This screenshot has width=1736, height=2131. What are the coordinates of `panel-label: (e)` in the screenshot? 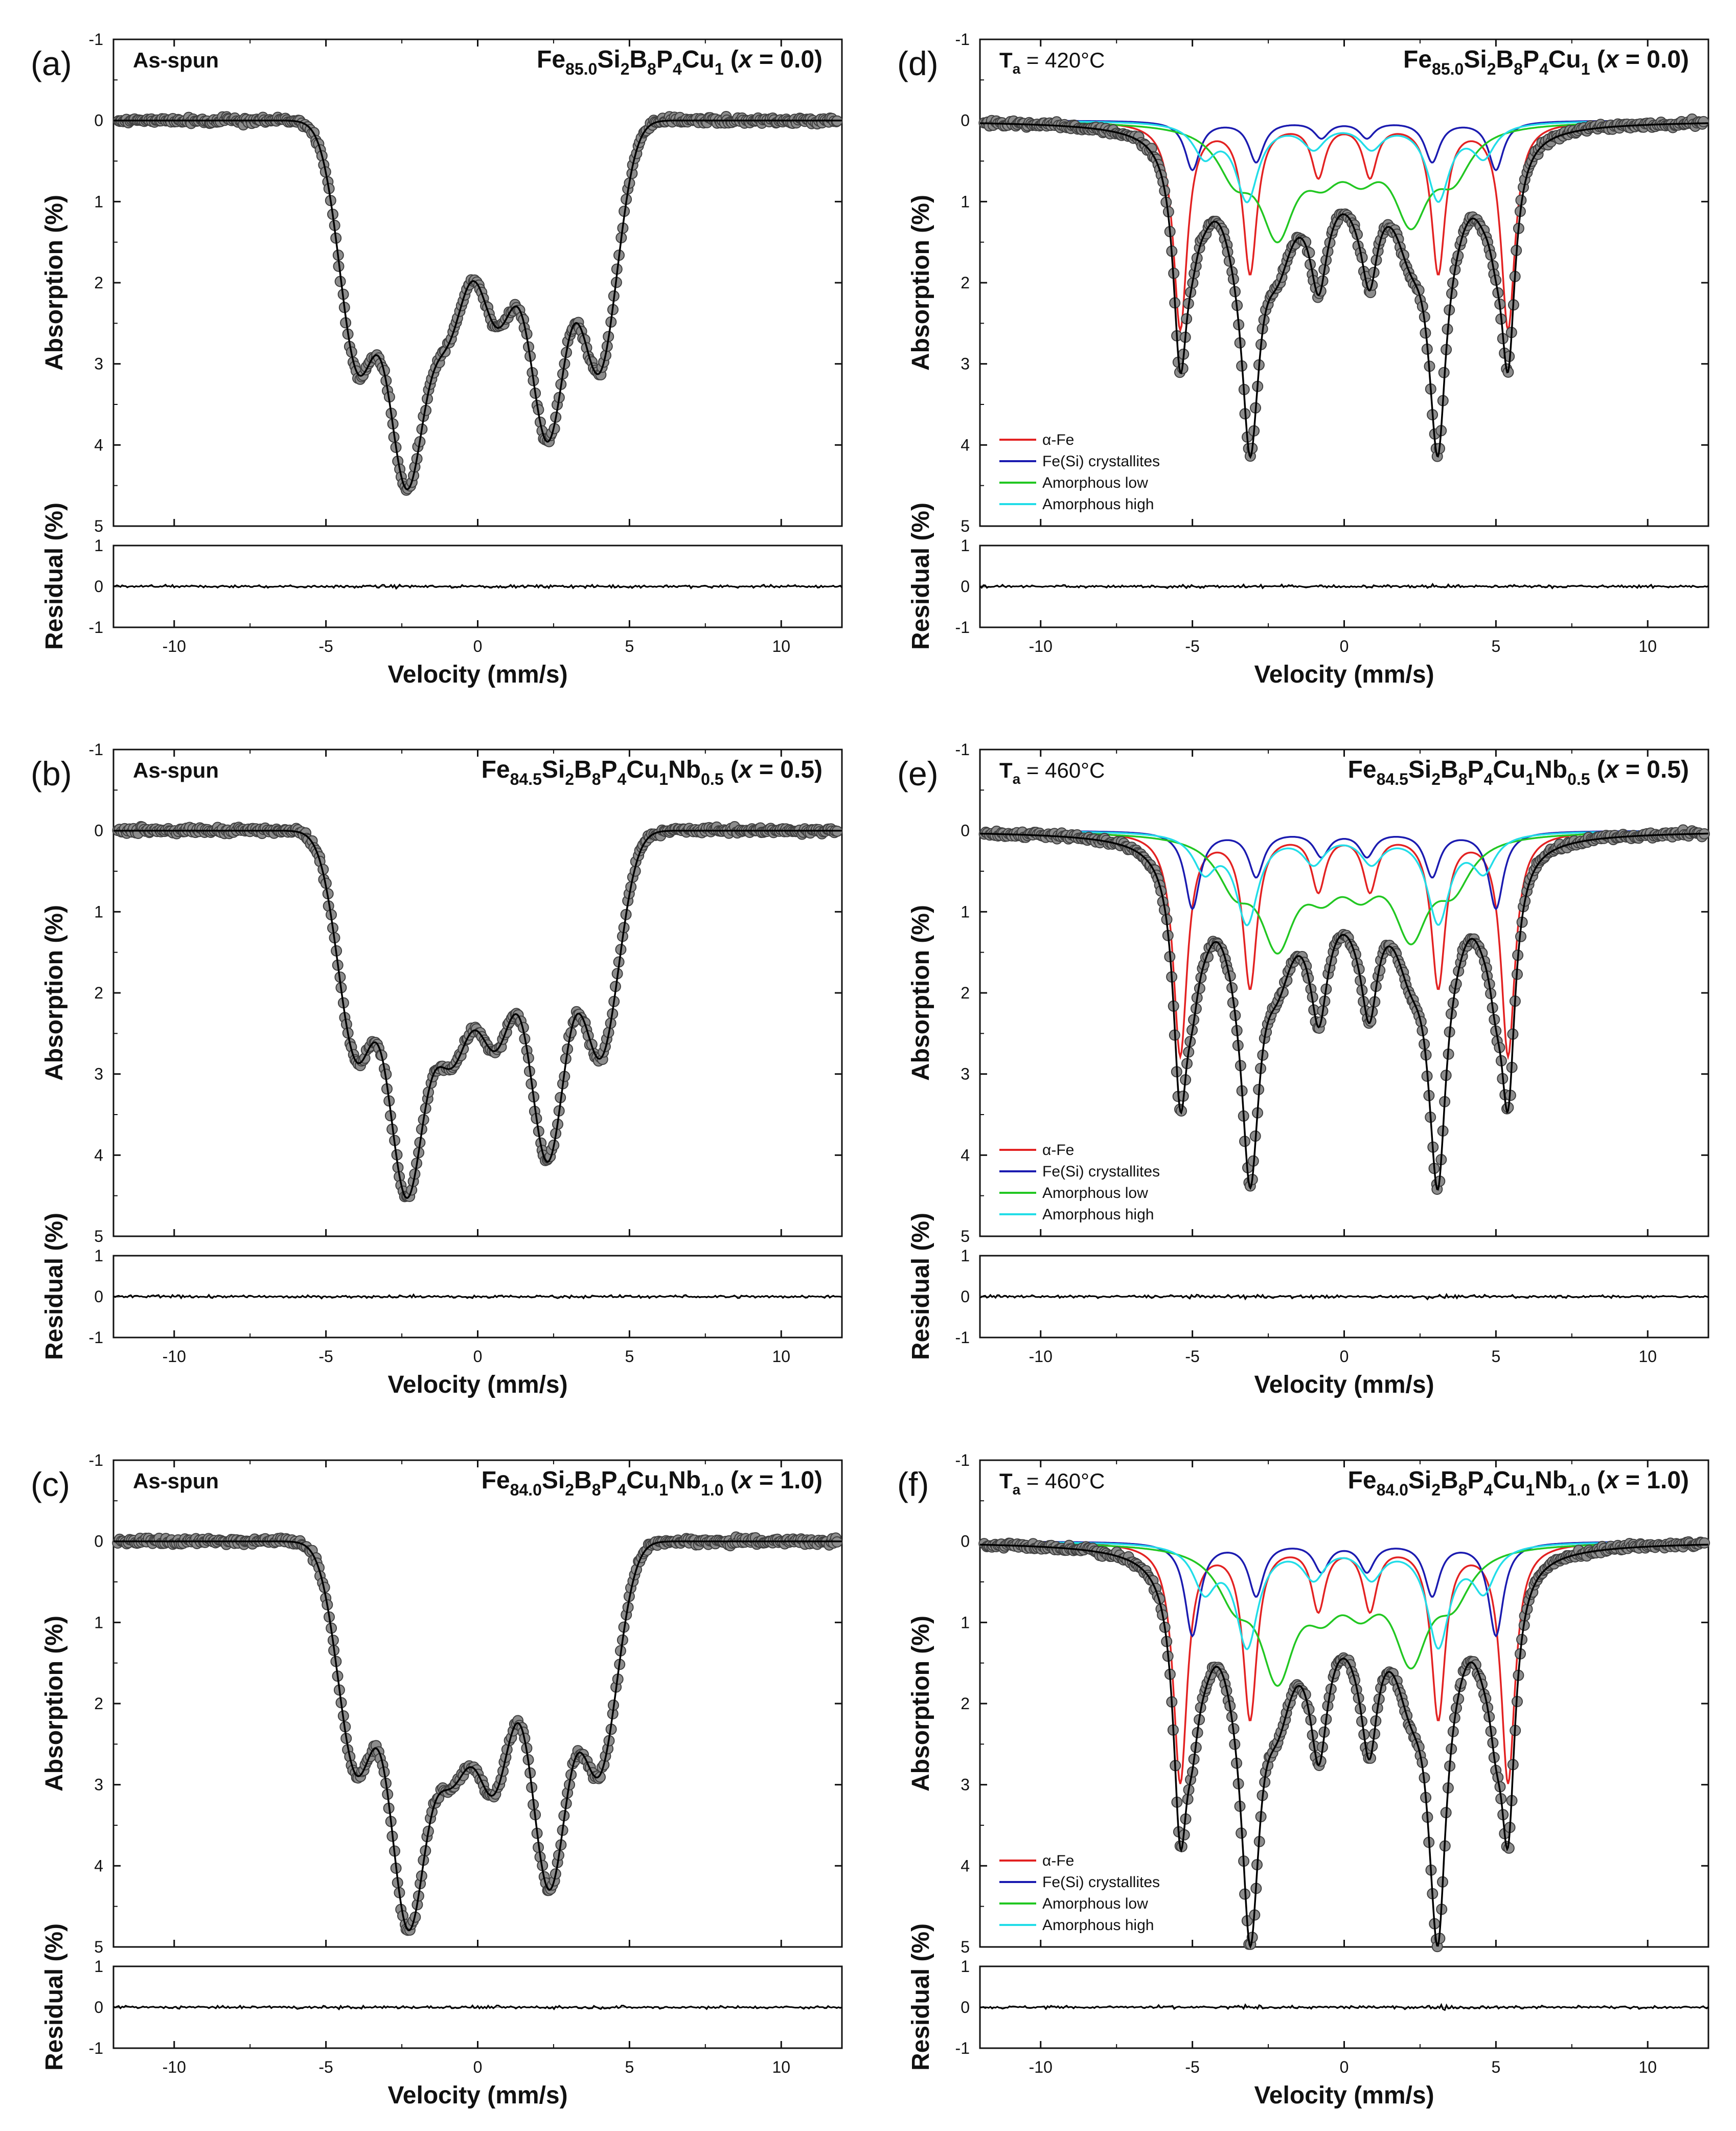 It's located at (918, 773).